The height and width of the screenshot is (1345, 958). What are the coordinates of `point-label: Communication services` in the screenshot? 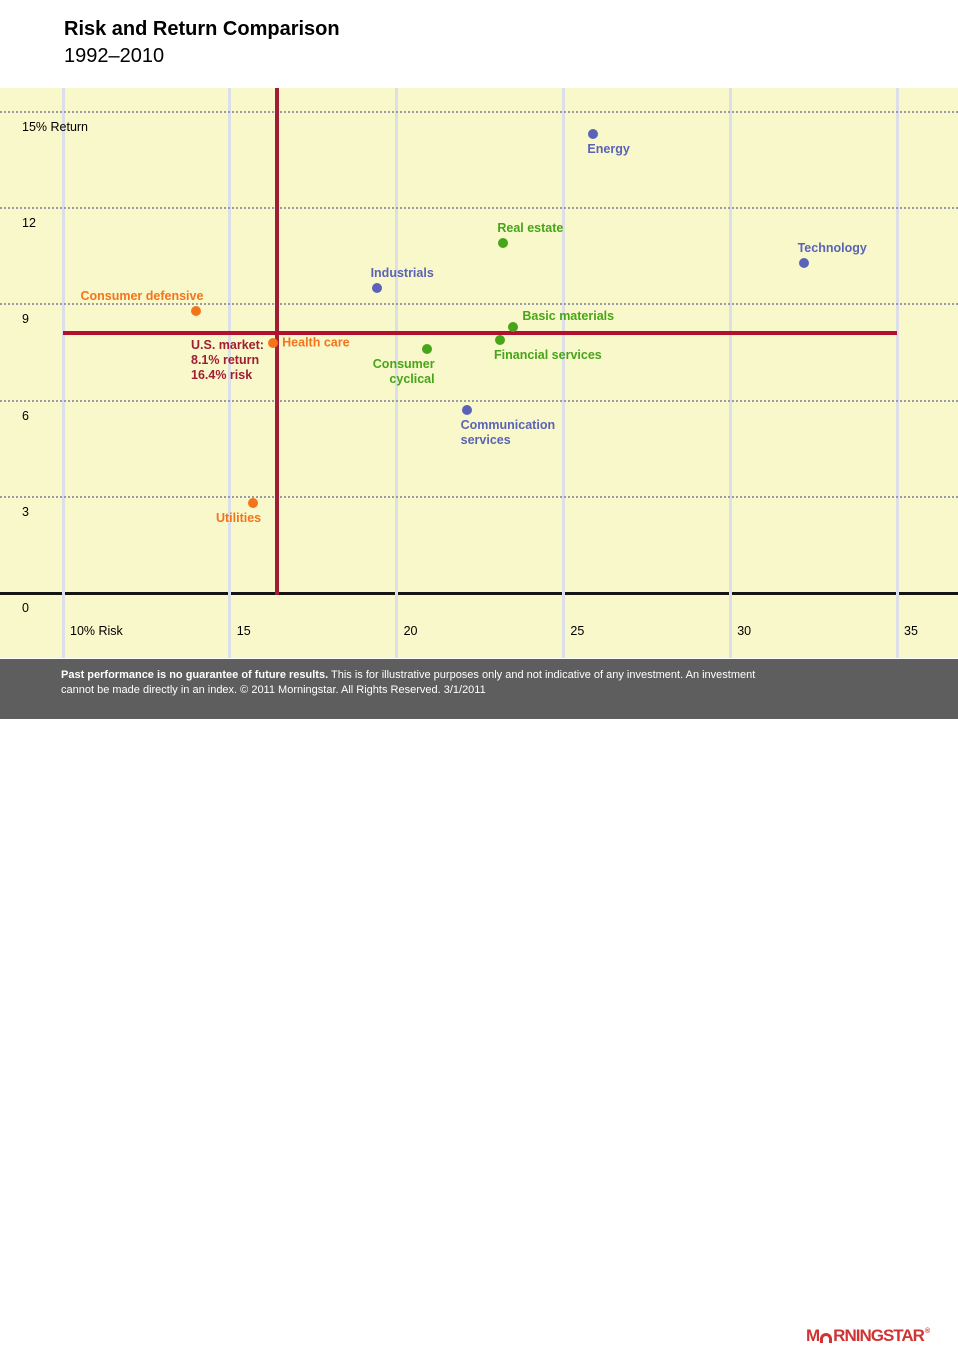 It's located at (508, 433).